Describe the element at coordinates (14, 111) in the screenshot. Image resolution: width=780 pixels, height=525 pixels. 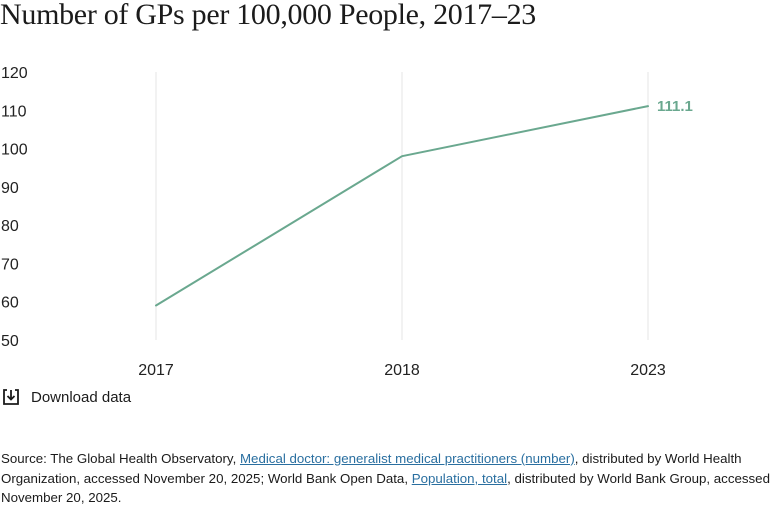
I see `y-tick-label: 110` at that location.